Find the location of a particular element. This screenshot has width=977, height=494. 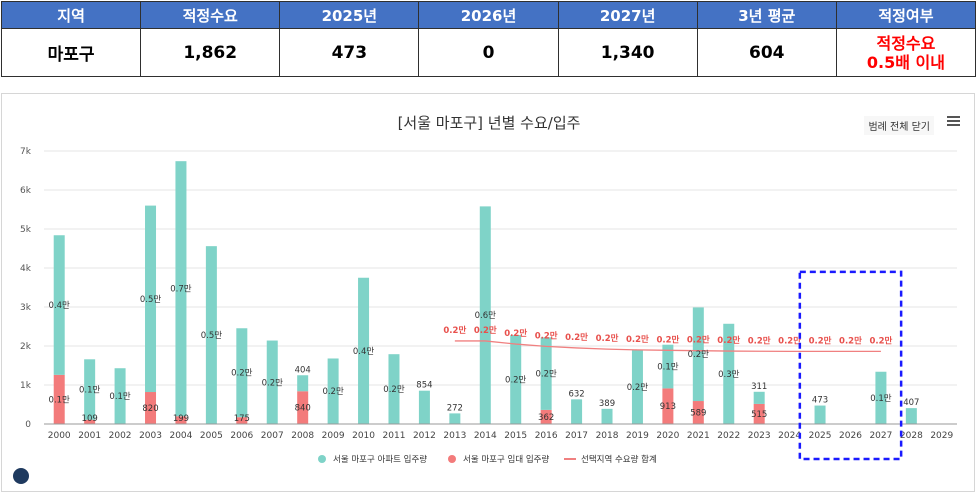

chart-legend: 서울 마포구 아파트 입주량 서울 마포구 임대 입주량 선택지역 수요량 합계 is located at coordinates (487, 459).